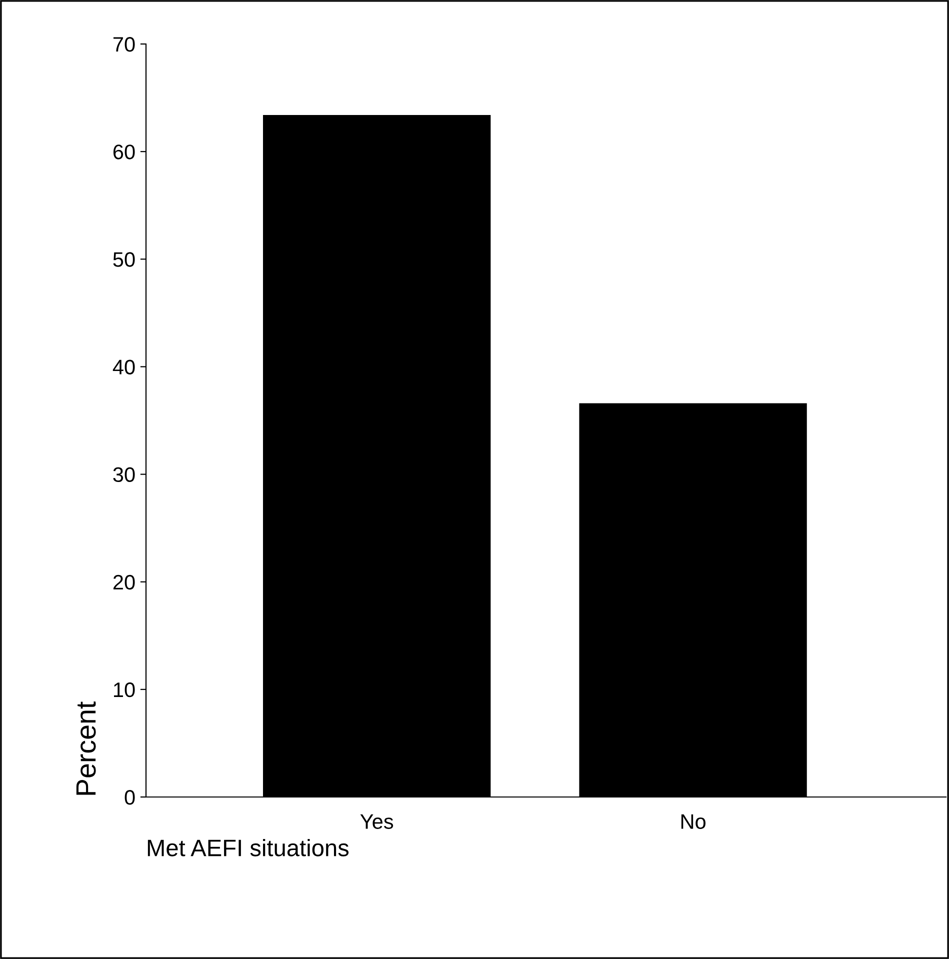 Image resolution: width=949 pixels, height=959 pixels. Describe the element at coordinates (124, 582) in the screenshot. I see `y-tick-label: 20` at that location.